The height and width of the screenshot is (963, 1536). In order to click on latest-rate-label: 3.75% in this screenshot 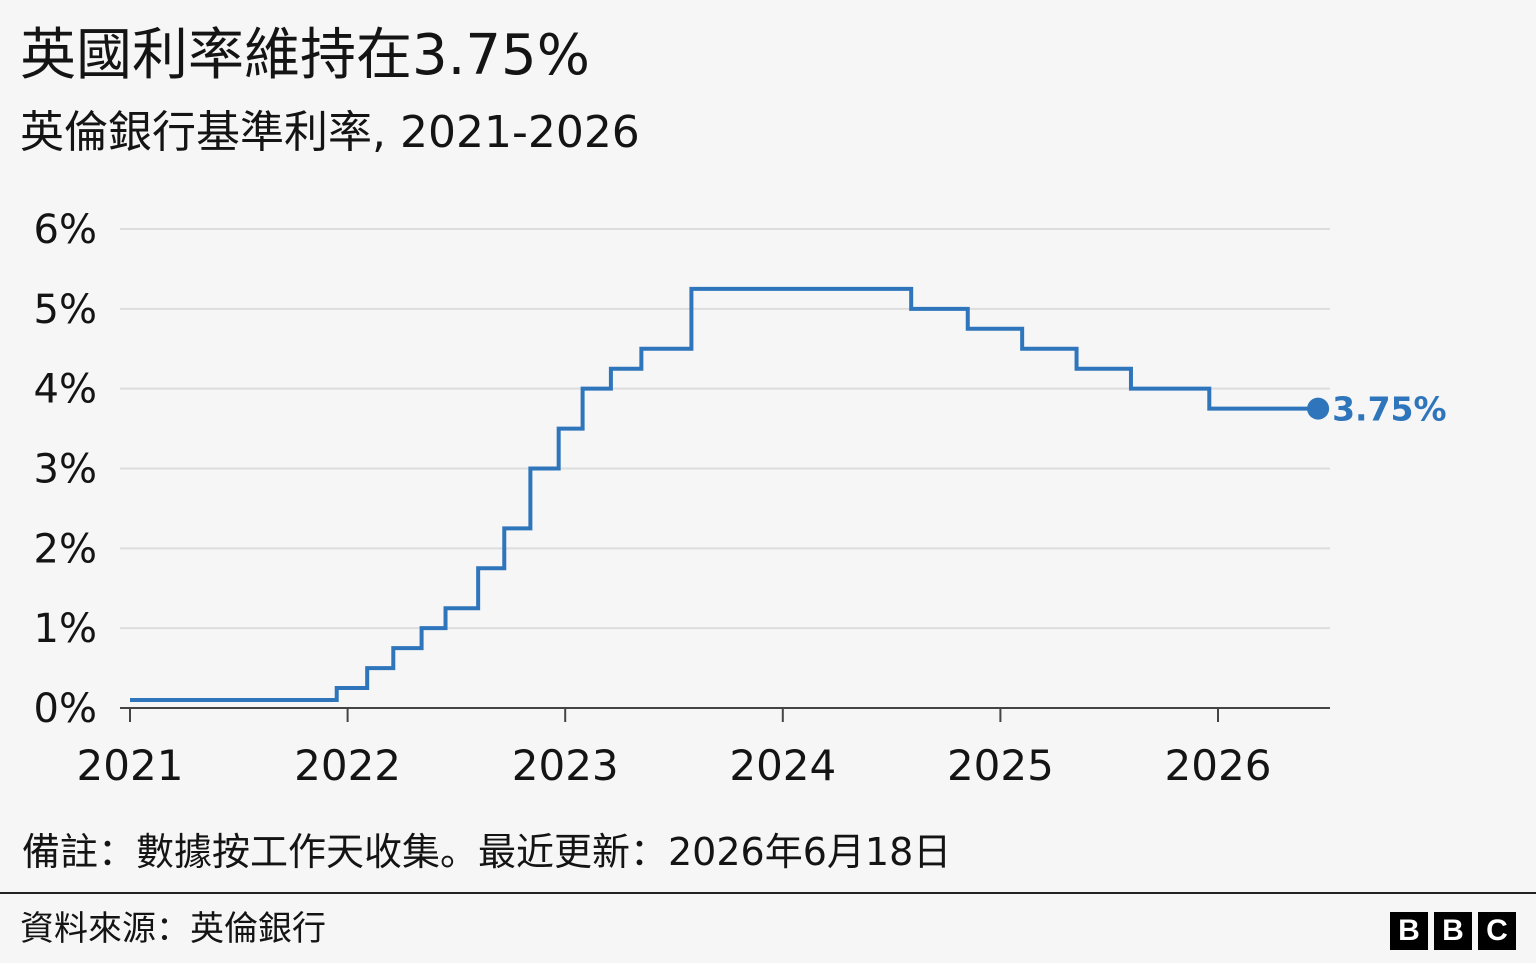, I will do `click(1389, 409)`.